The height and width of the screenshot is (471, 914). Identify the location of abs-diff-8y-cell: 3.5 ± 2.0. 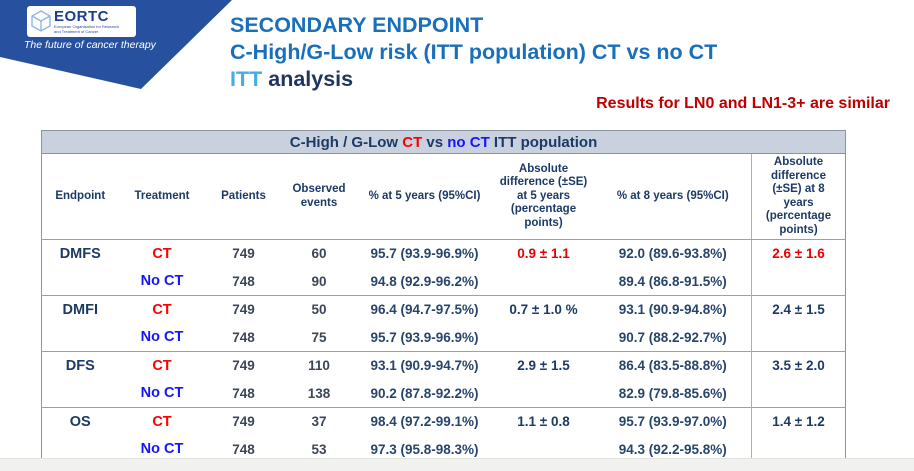
(798, 365).